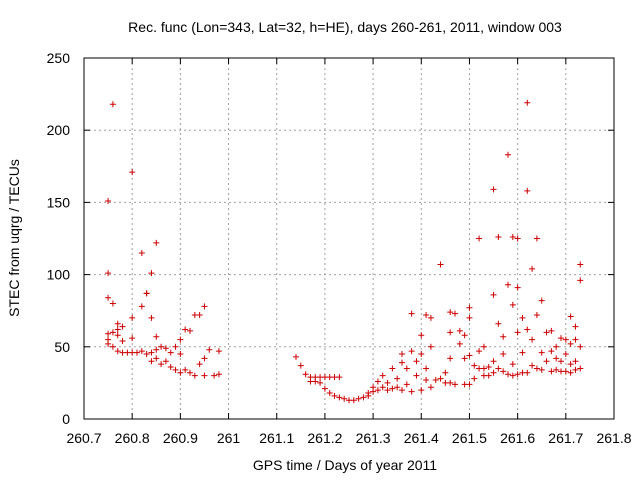 The width and height of the screenshot is (640, 480). What do you see at coordinates (14, 238) in the screenshot?
I see `y-axis-label: STEC from uqrg / TECUs` at bounding box center [14, 238].